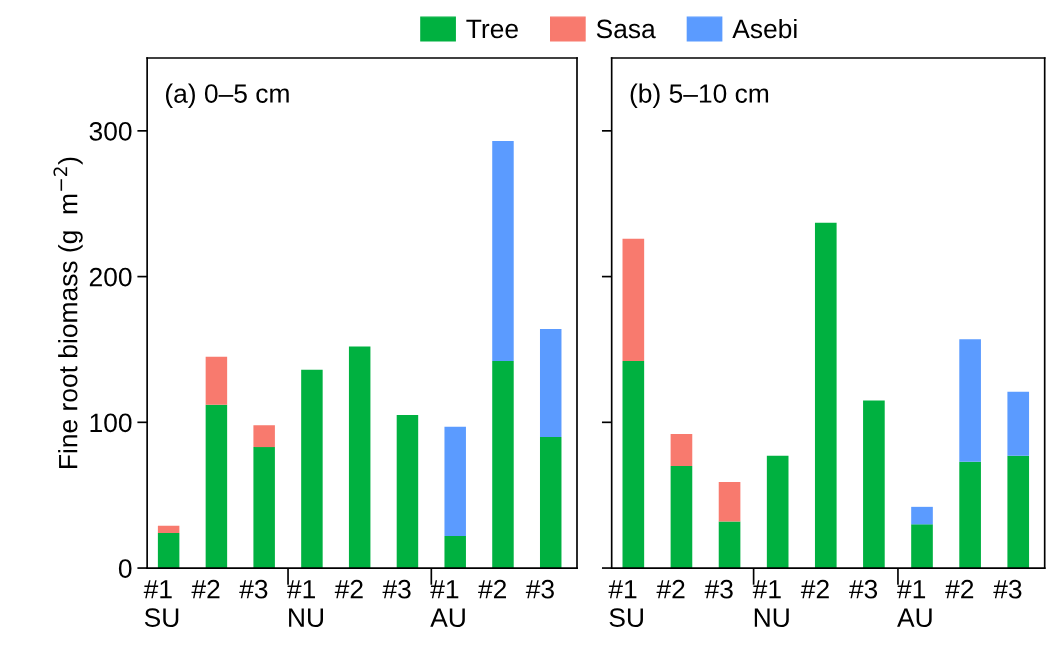 Image resolution: width=1051 pixels, height=659 pixels. Describe the element at coordinates (626, 29) in the screenshot. I see `legend-label: Sasa` at that location.